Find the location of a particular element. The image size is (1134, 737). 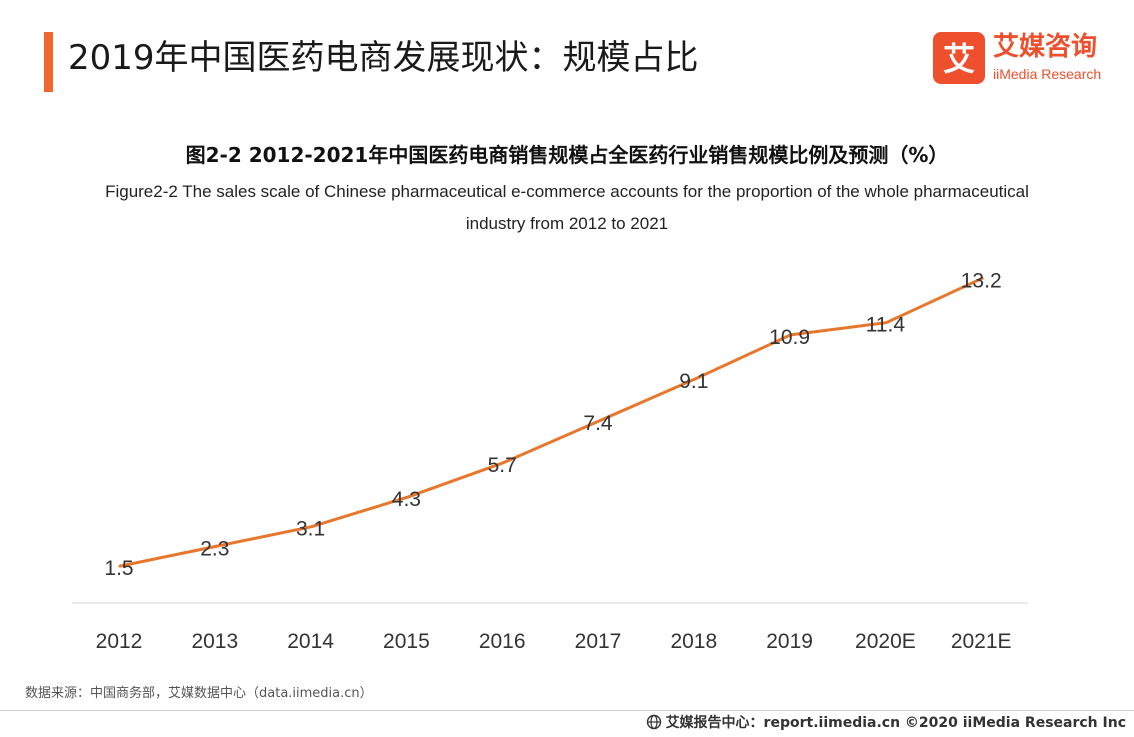

x-tick-label: 2012 is located at coordinates (119, 641).